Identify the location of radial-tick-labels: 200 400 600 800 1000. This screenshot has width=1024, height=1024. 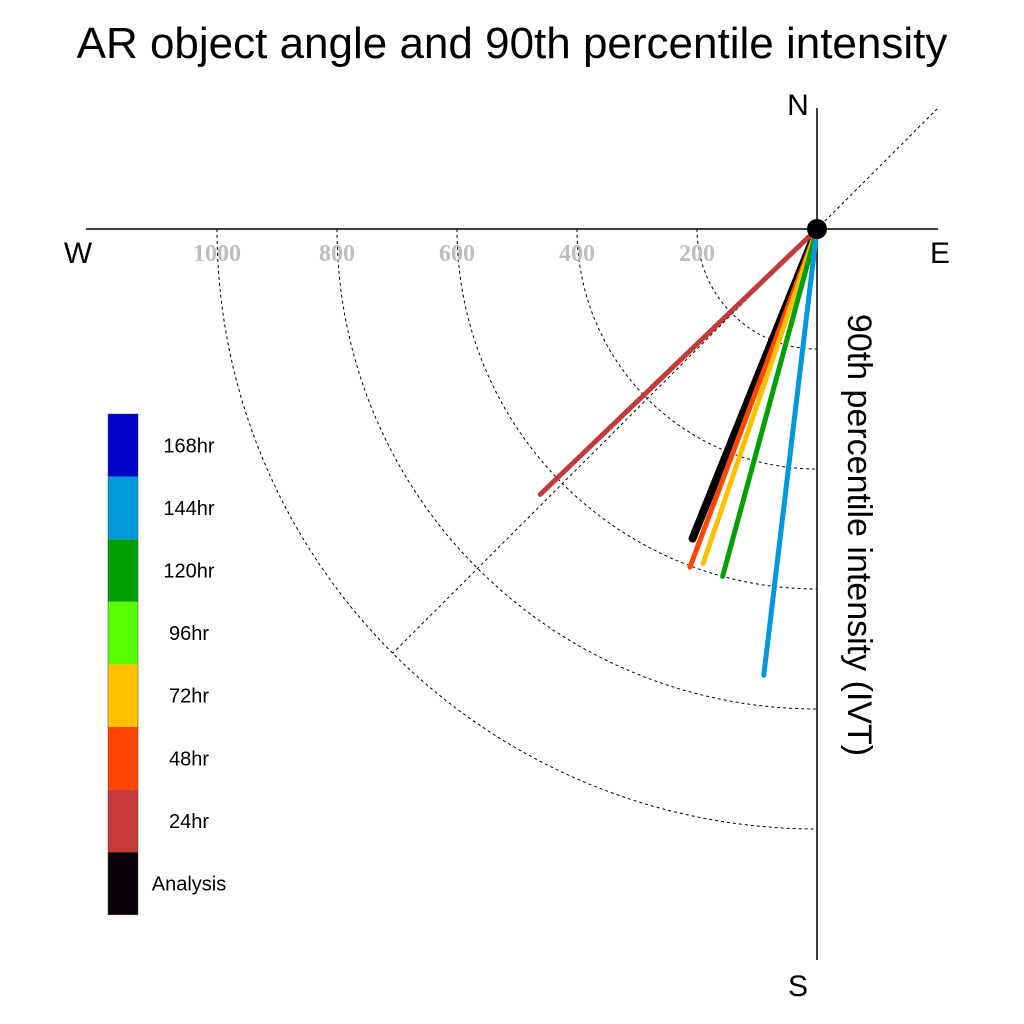
(454, 254).